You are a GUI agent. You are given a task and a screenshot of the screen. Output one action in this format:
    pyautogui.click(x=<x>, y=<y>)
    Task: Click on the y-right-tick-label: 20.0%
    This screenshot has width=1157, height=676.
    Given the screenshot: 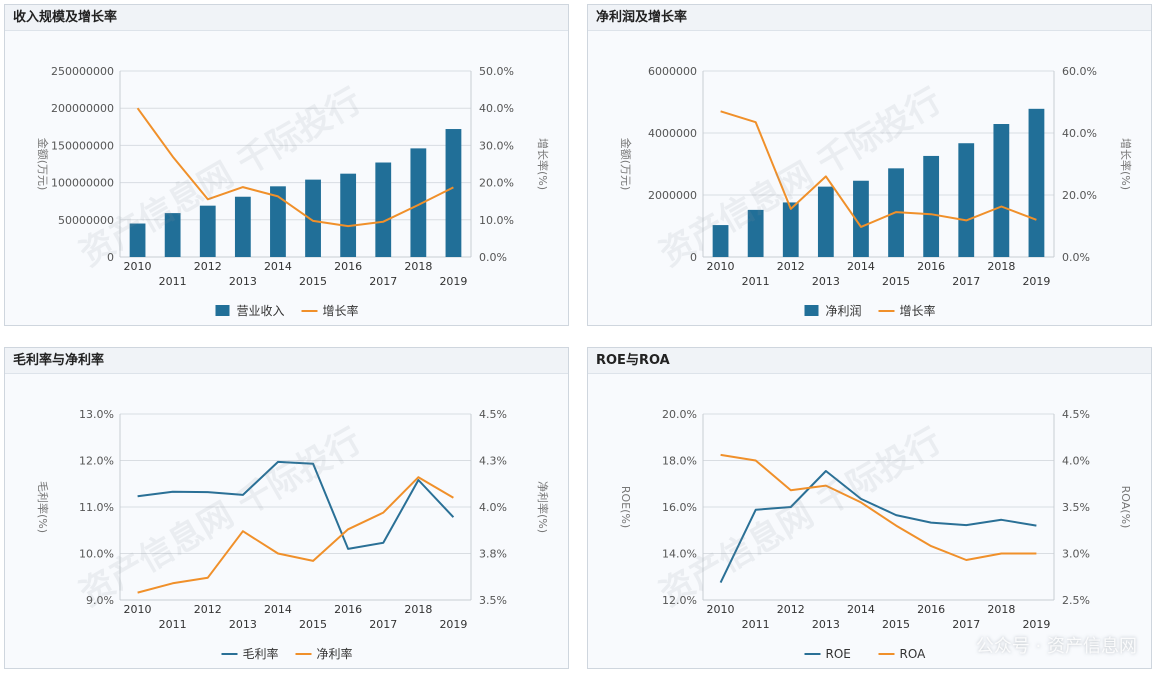 What is the action you would take?
    pyautogui.click(x=496, y=183)
    